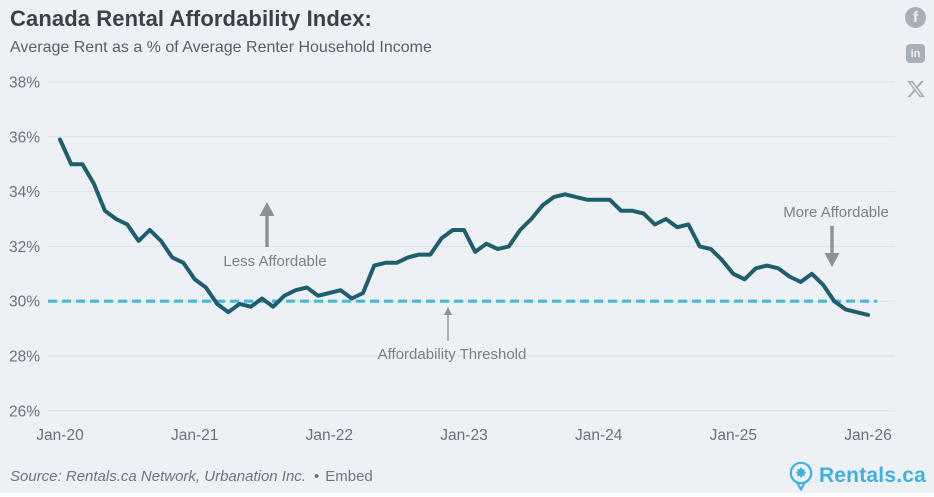 The height and width of the screenshot is (497, 934). I want to click on x-tick-label-Jan-20: Jan-20, so click(60, 435).